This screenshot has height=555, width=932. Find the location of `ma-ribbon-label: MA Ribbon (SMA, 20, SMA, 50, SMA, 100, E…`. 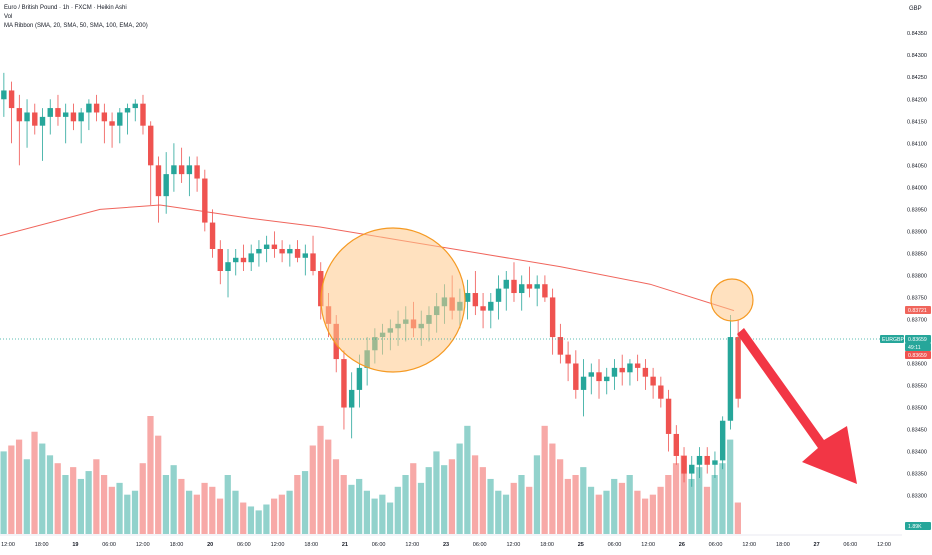

ma-ribbon-label: MA Ribbon (SMA, 20, SMA, 50, SMA, 100, E… is located at coordinates (76, 26).